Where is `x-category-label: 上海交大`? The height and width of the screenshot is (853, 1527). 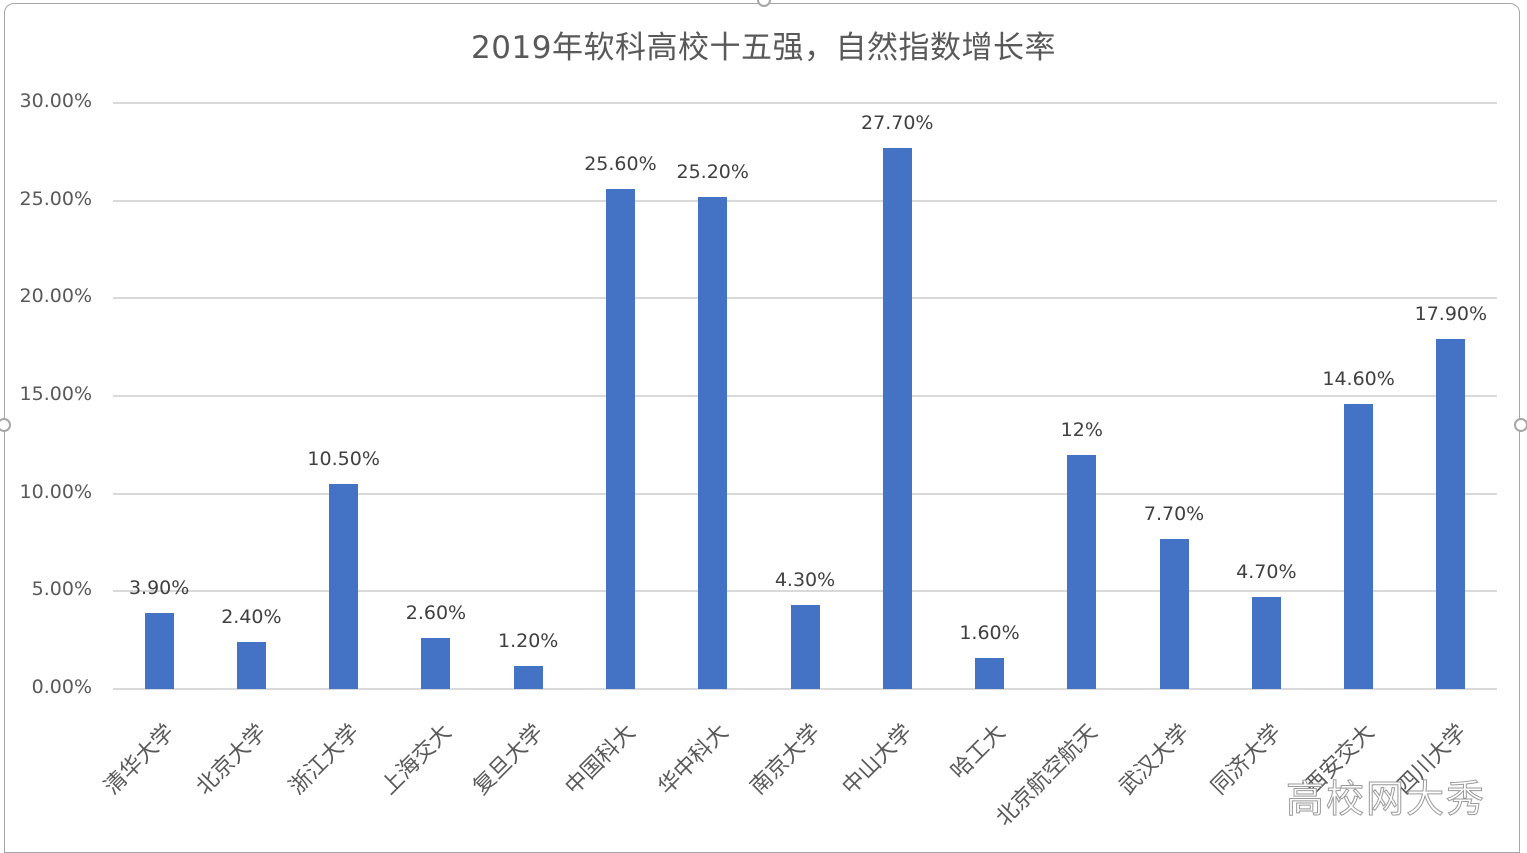
x-category-label: 上海交大 is located at coordinates (416, 759).